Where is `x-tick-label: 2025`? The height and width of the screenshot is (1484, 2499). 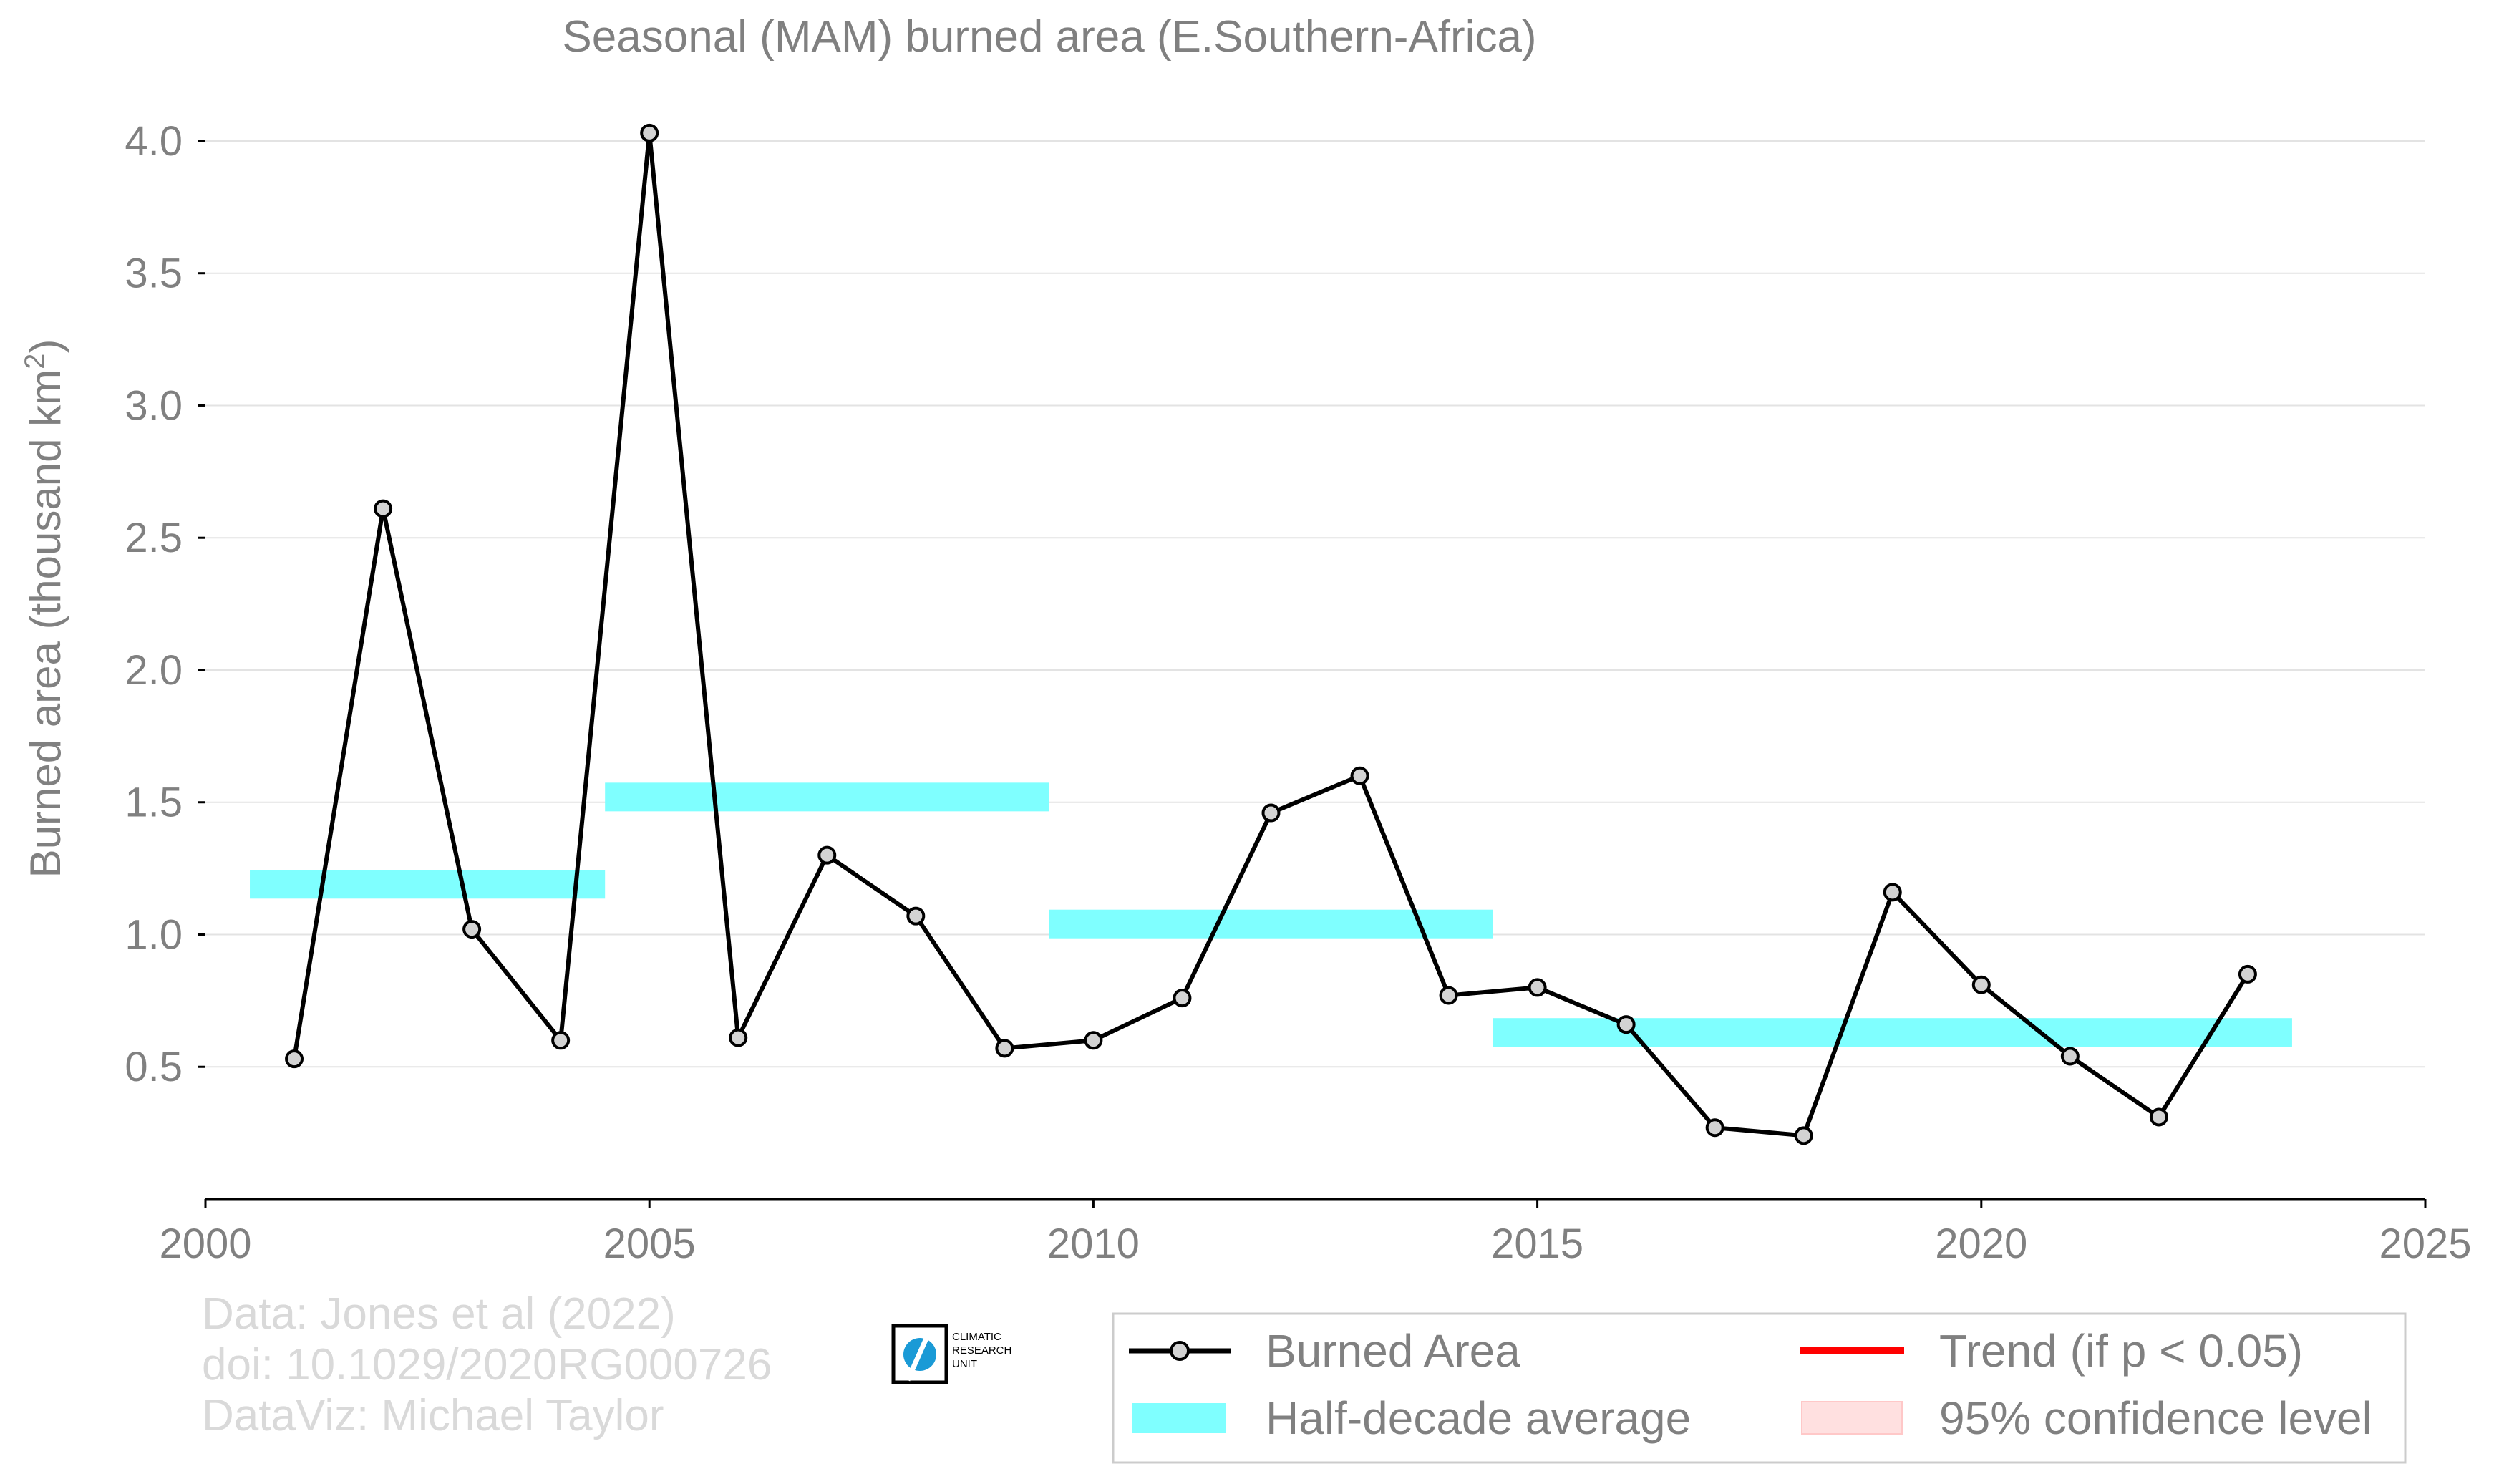 x-tick-label: 2025 is located at coordinates (2425, 1244).